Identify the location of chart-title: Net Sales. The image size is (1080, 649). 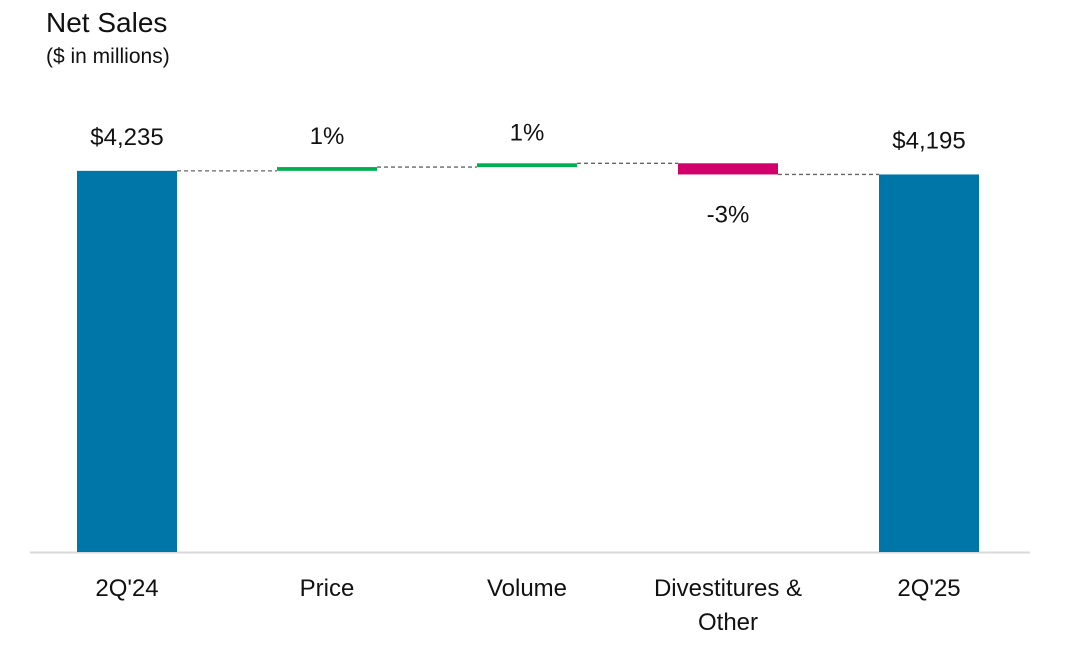
(107, 22).